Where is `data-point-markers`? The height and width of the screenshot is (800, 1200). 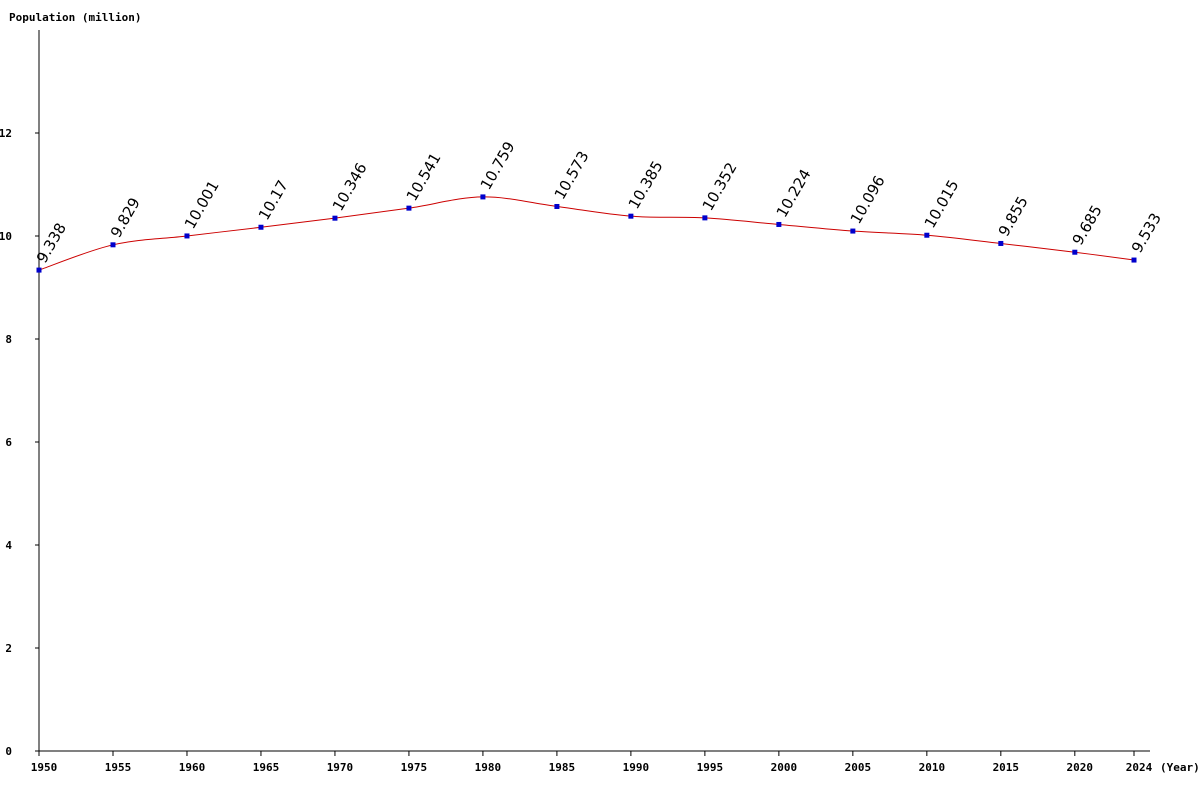
data-point-markers is located at coordinates (586, 233).